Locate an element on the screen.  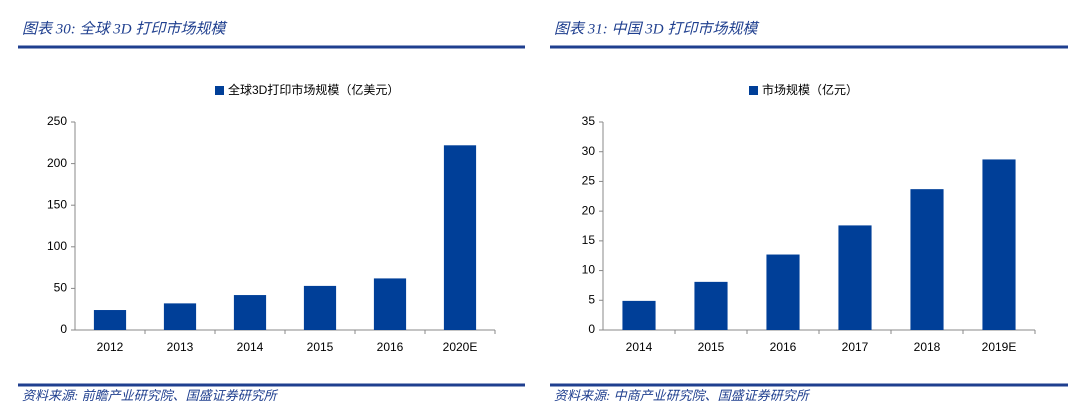
x-tick-label: 2012 is located at coordinates (110, 347).